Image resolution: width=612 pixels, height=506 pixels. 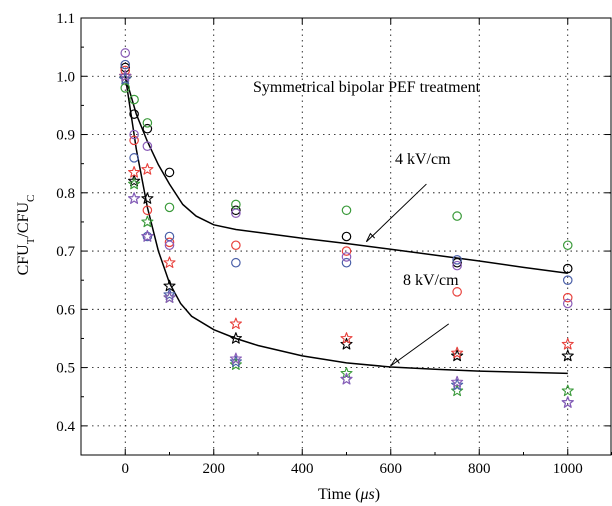 What do you see at coordinates (366, 494) in the screenshot?
I see `x-axis-title-unit: μs` at bounding box center [366, 494].